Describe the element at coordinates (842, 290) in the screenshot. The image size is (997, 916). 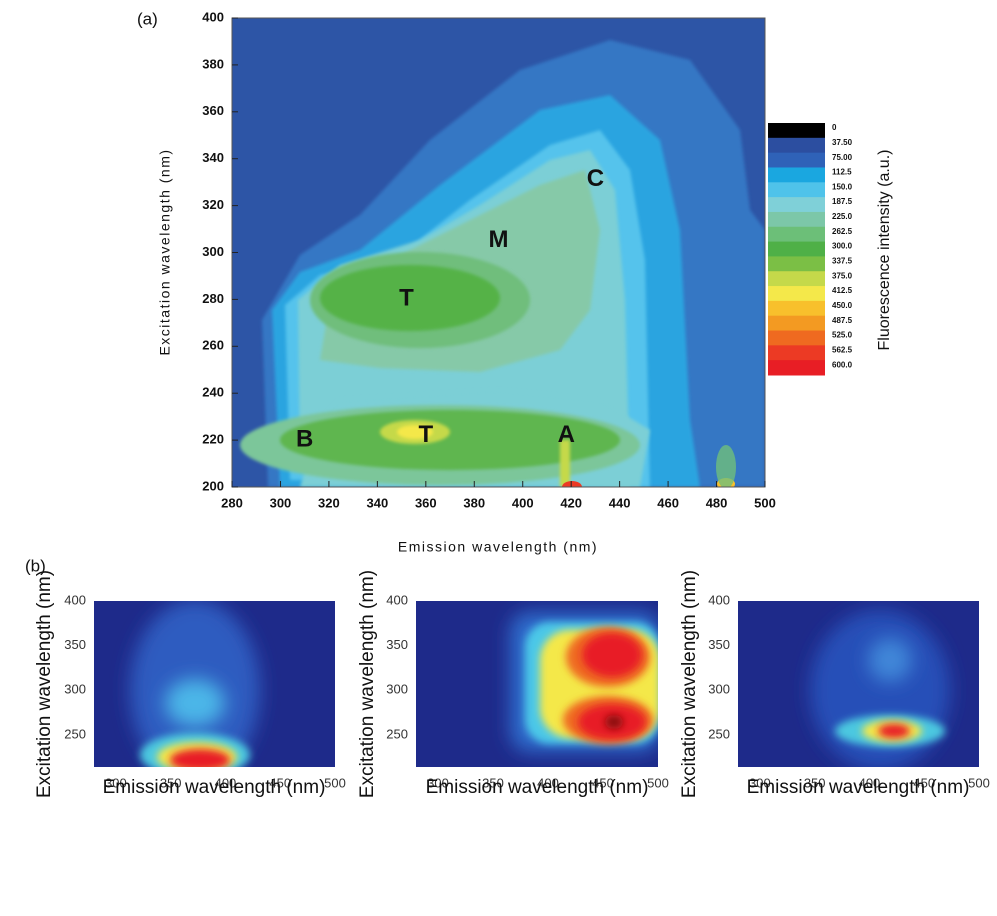
I see `colorbar-label: 412.5` at that location.